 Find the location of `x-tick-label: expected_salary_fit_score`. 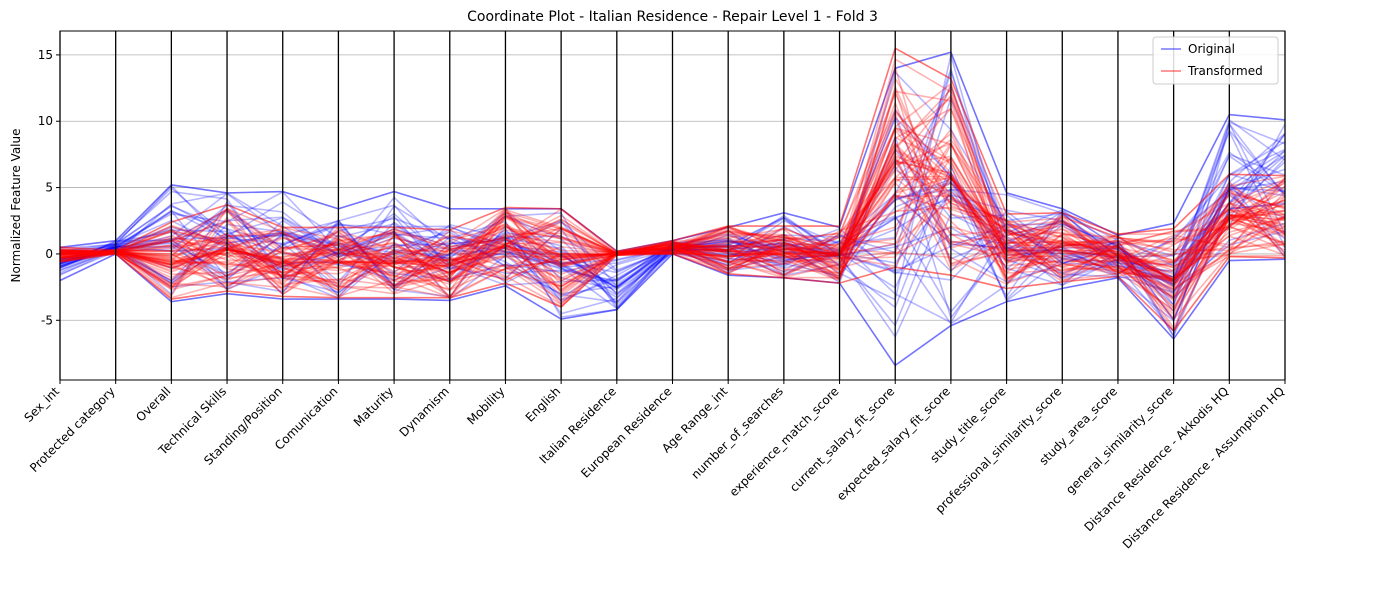

x-tick-label: expected_salary_fit_score is located at coordinates (893, 443).